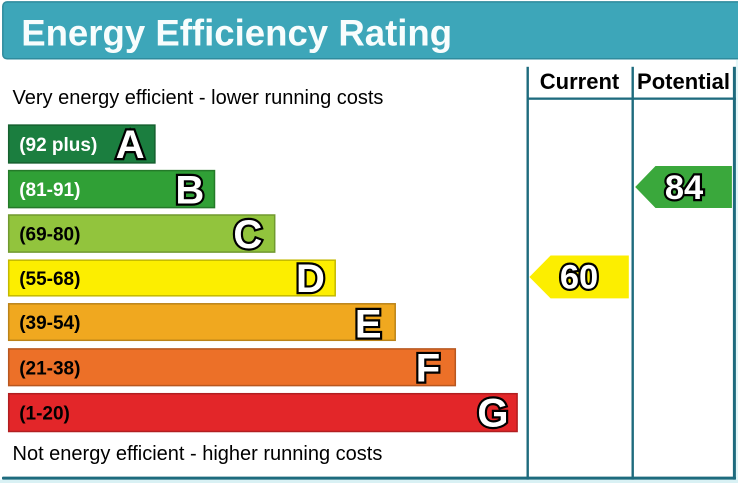 Image resolution: width=738 pixels, height=483 pixels. Describe the element at coordinates (49, 368) in the screenshot. I see `svg-text: (21-38)` at that location.